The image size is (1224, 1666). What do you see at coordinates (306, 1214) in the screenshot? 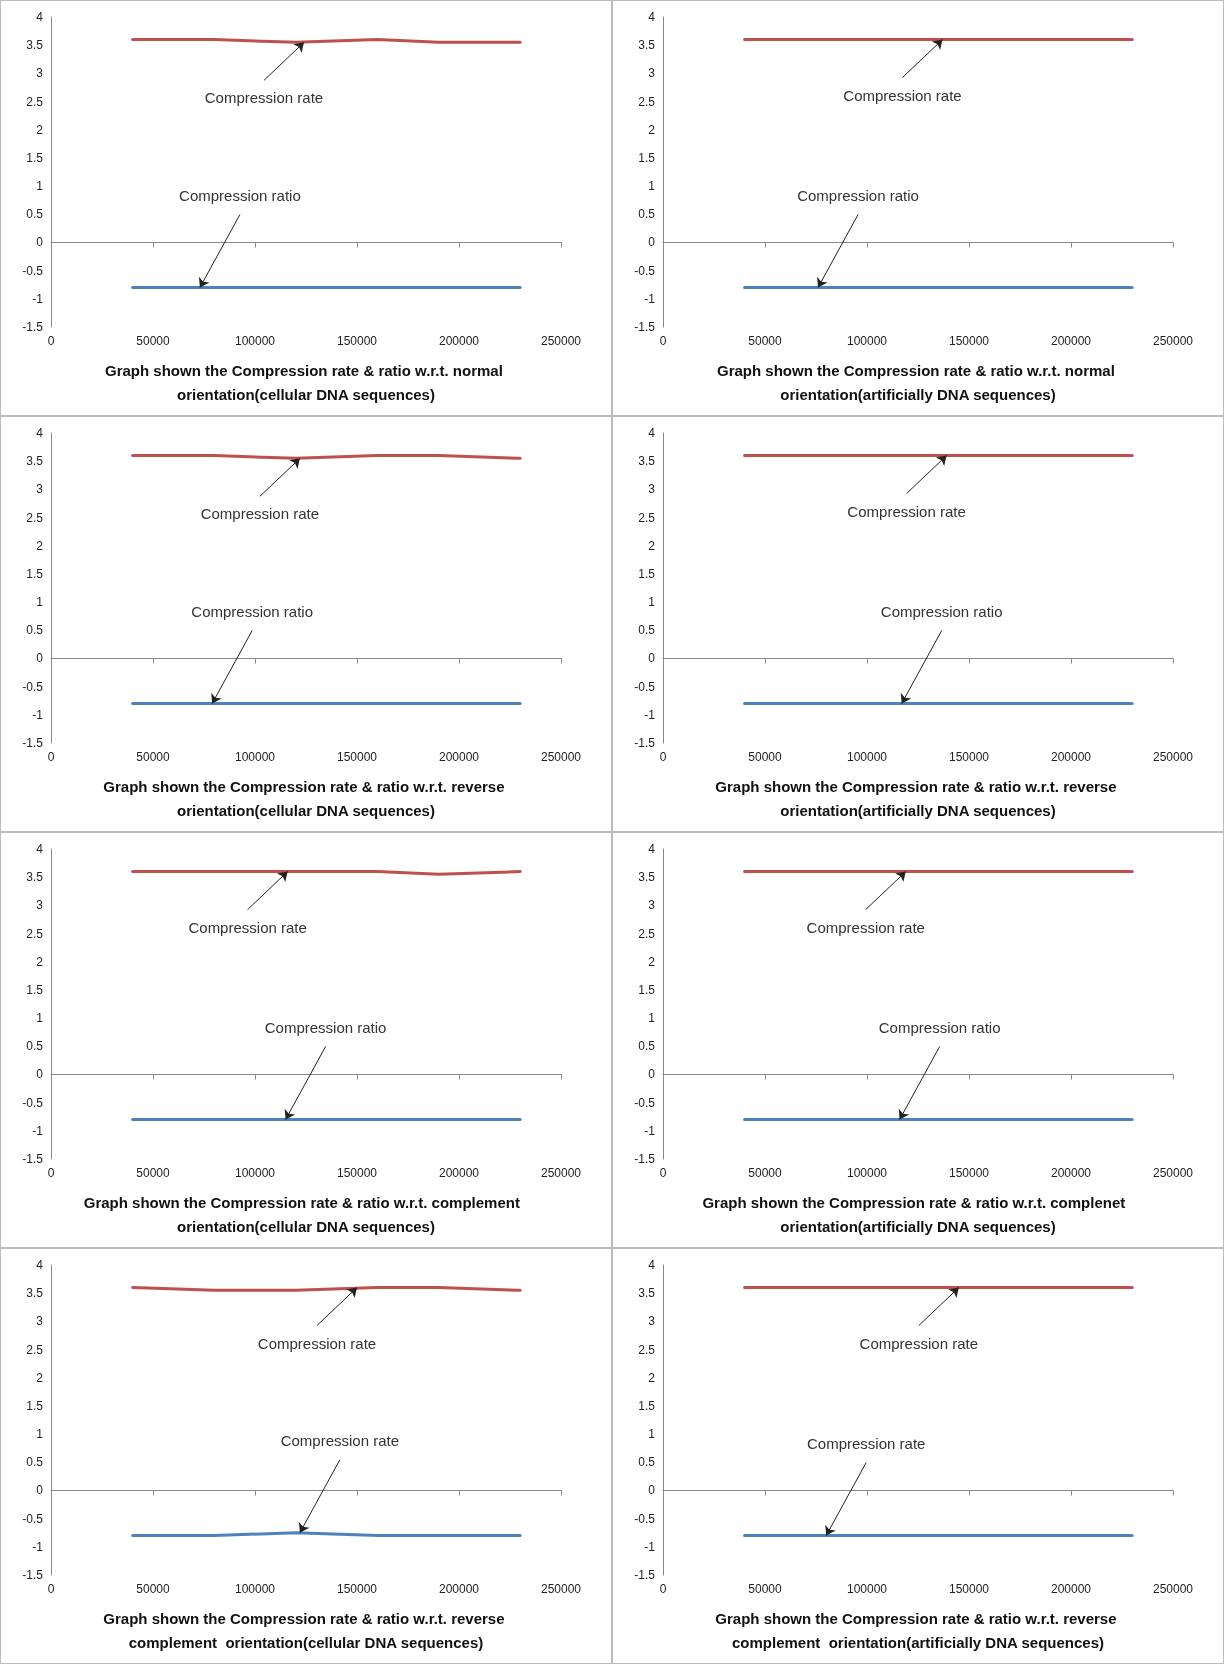
I see `text: Graph shown the Compression rate & ratio w.r.t. complement orientation(cellular DNA sequences)` at bounding box center [306, 1214].